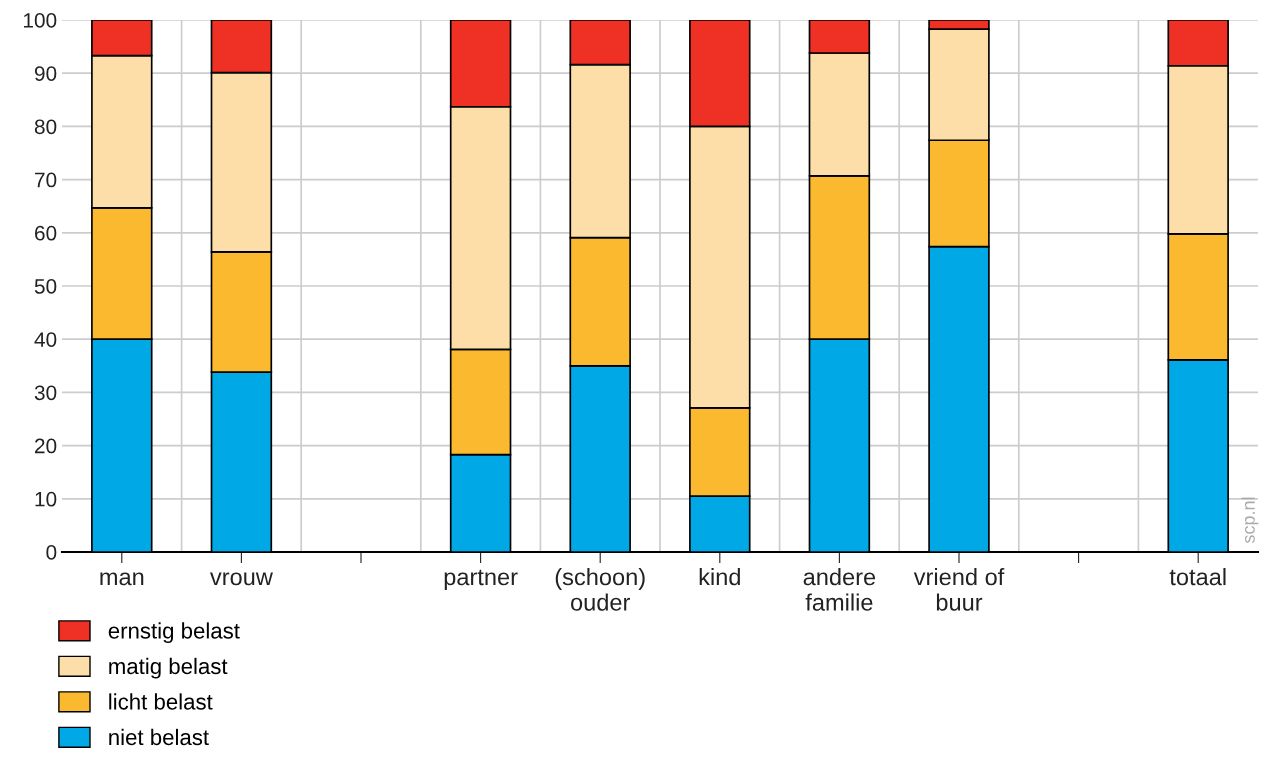  I want to click on x-tick-label: totaal, so click(1197, 576).